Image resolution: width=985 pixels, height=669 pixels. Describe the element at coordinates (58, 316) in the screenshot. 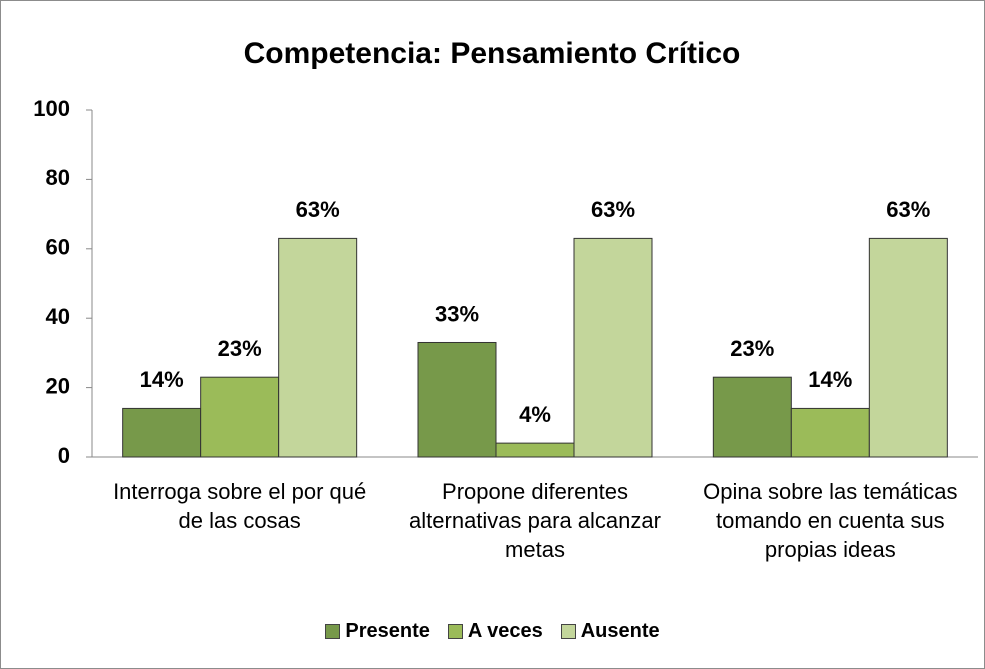

I see `y-tick-label: 40` at that location.